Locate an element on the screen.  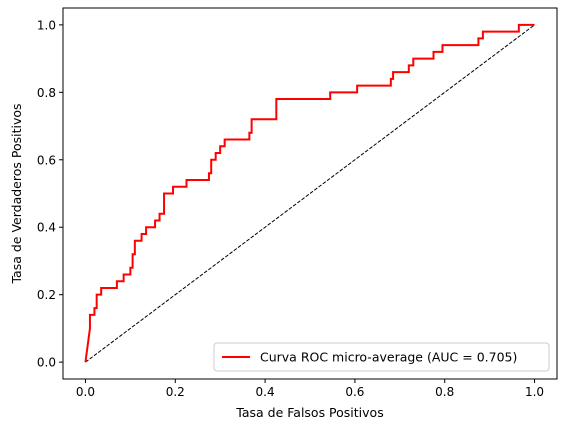
y-axis-label: Tasa de Verdaderos Positivos is located at coordinates (16, 193).